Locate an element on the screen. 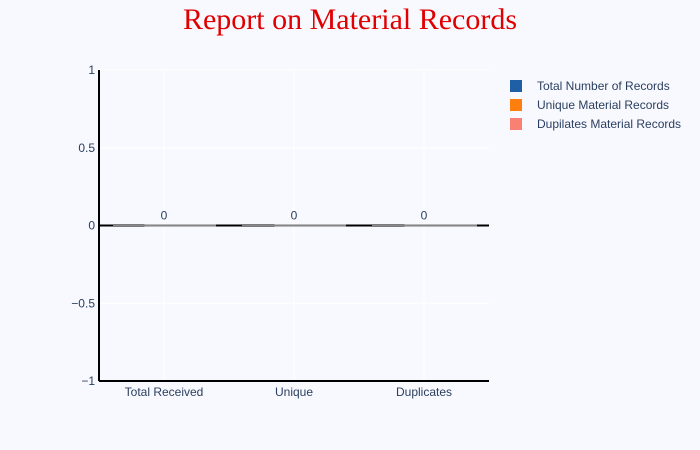 The image size is (700, 450). x-tick-label: Unique is located at coordinates (294, 392).